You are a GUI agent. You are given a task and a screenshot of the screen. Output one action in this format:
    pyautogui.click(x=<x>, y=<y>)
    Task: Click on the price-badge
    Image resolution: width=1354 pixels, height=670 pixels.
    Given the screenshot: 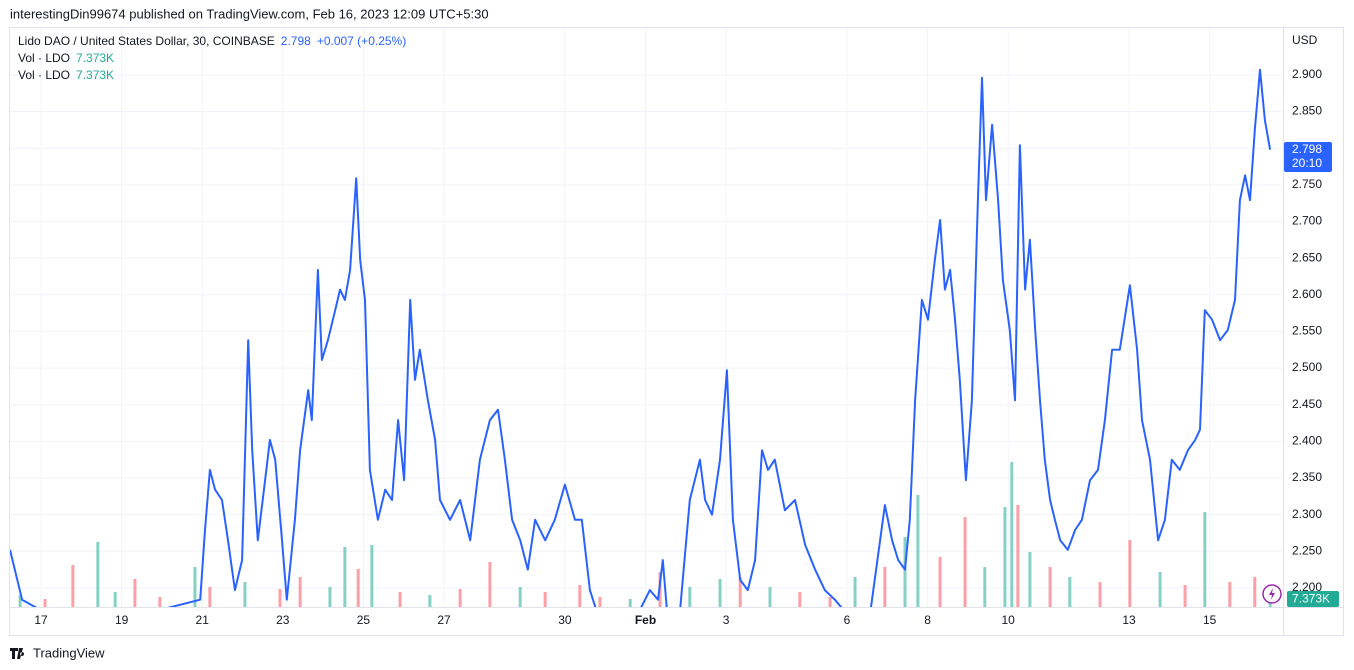 What is the action you would take?
    pyautogui.click(x=1308, y=157)
    